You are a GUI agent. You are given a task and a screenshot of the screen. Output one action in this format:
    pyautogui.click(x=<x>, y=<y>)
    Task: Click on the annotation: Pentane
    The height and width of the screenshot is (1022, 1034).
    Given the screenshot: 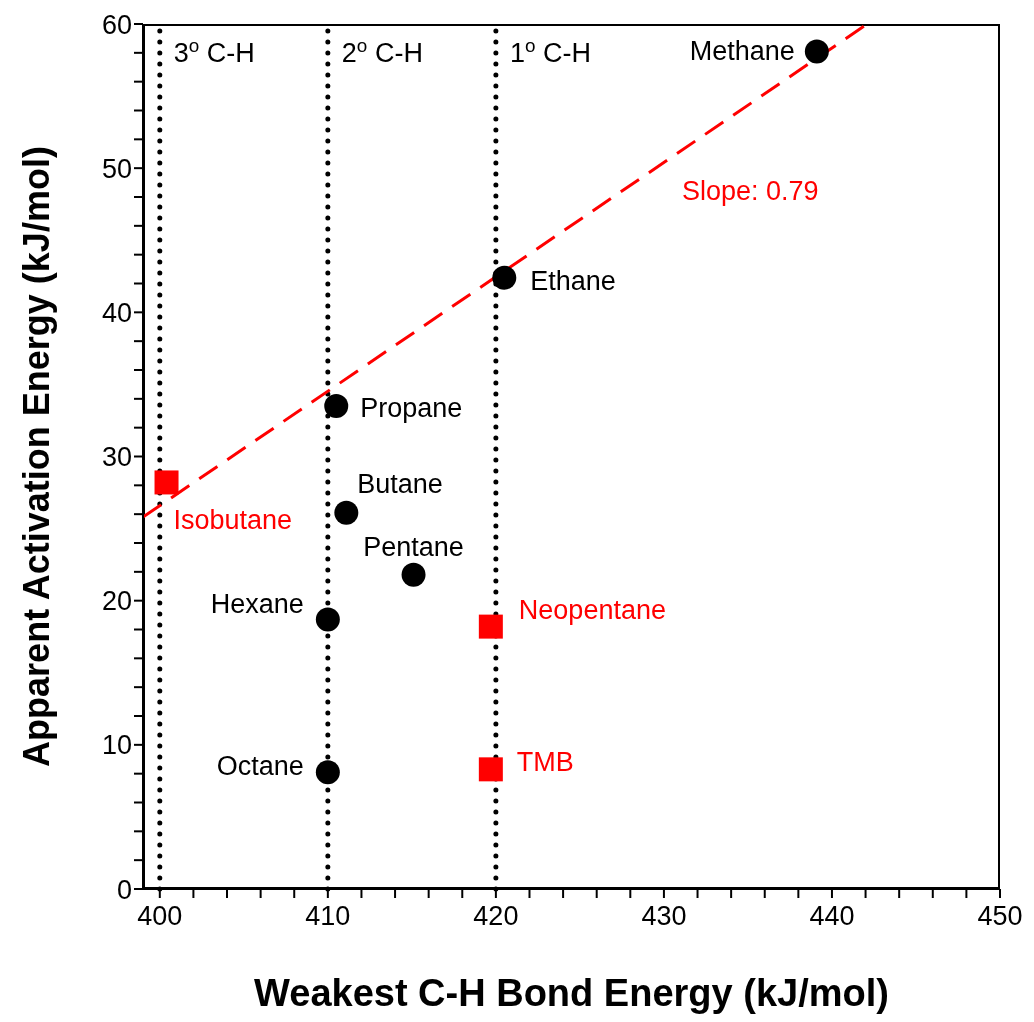 What is the action you would take?
    pyautogui.click(x=413, y=546)
    